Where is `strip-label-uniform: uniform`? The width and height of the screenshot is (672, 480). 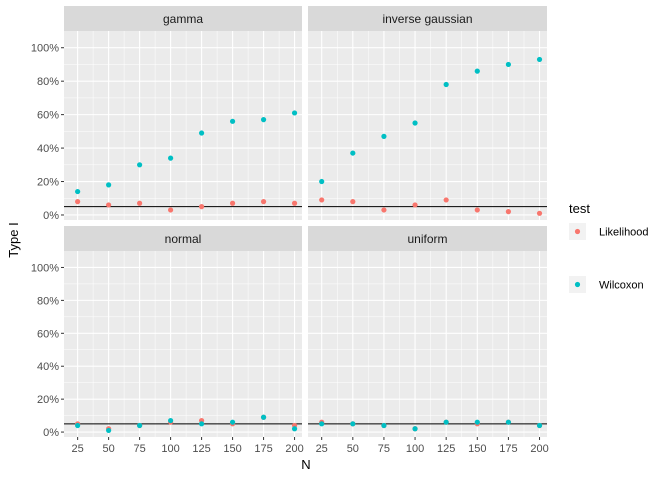 strip-label-uniform: uniform is located at coordinates (427, 239).